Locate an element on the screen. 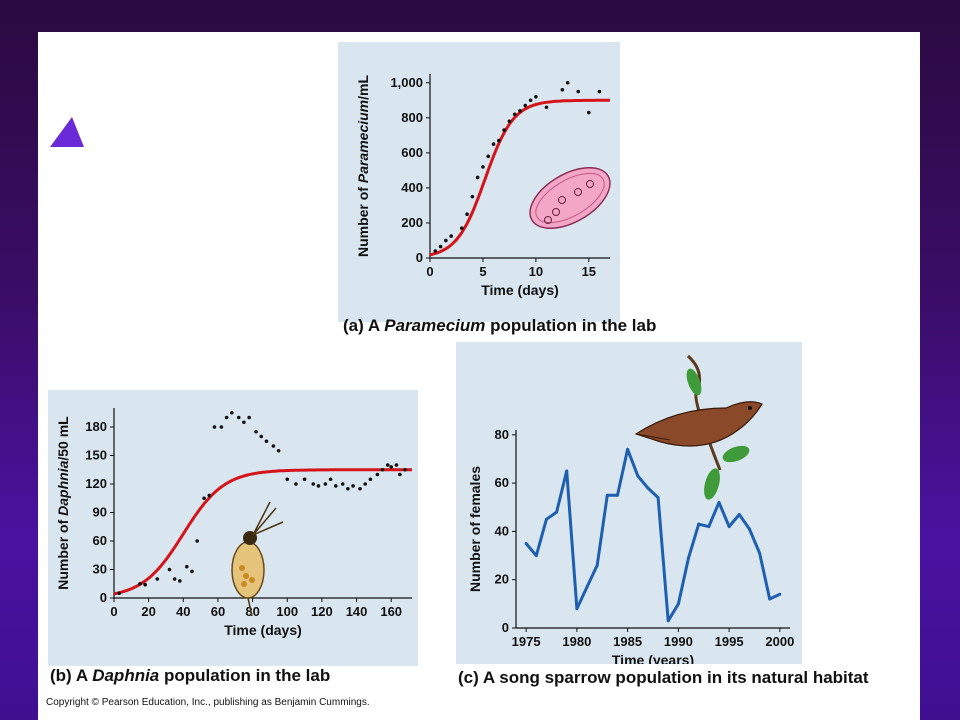  x-tick-label: 1995 is located at coordinates (729, 641).